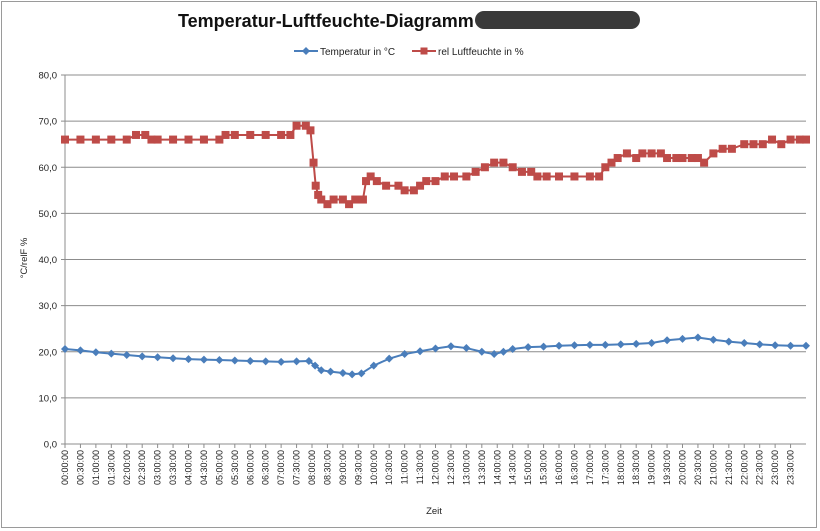 The image size is (820, 531). What do you see at coordinates (574, 467) in the screenshot?
I see `x-tick-label: 16:30:00` at bounding box center [574, 467].